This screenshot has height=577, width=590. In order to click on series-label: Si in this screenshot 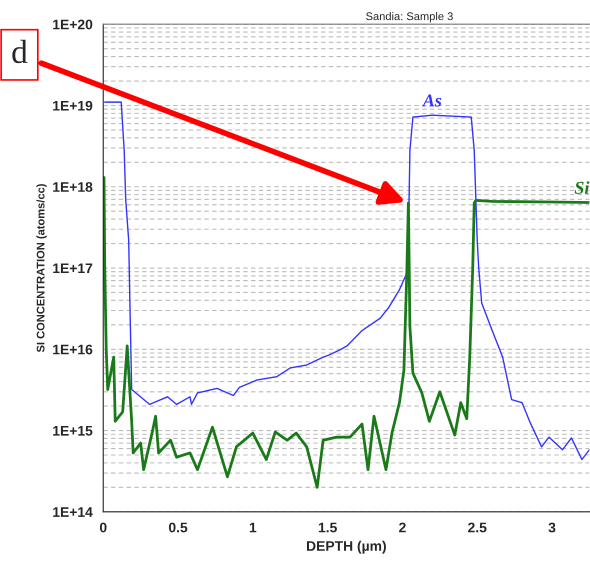, I will do `click(582, 187)`.